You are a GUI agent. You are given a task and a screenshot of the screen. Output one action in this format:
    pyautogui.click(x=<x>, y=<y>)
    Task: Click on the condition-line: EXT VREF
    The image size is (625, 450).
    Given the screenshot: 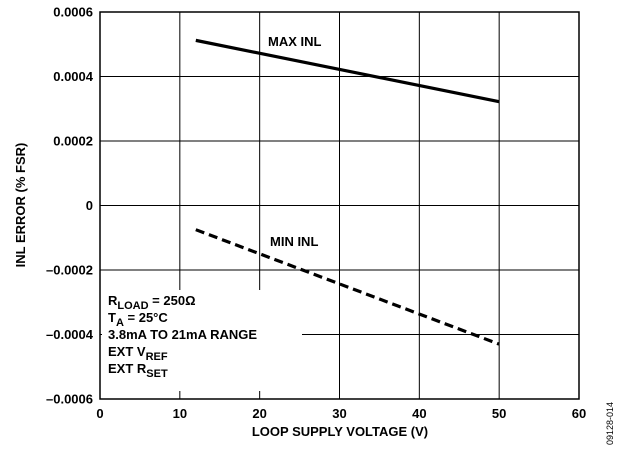 What is the action you would take?
    pyautogui.click(x=138, y=353)
    